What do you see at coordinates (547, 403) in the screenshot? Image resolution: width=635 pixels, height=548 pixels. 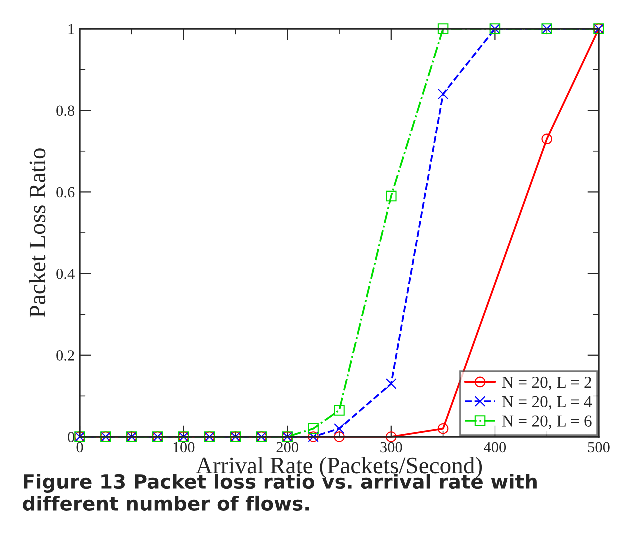 I see `legend-label: N = 20, L = 4` at bounding box center [547, 403].